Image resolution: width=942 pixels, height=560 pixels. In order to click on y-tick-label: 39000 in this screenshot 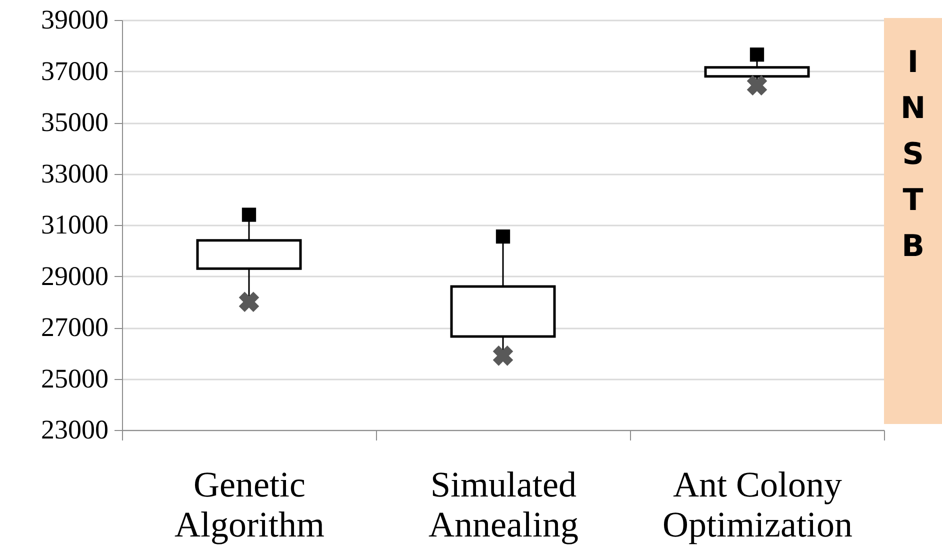, I will do `click(74, 19)`.